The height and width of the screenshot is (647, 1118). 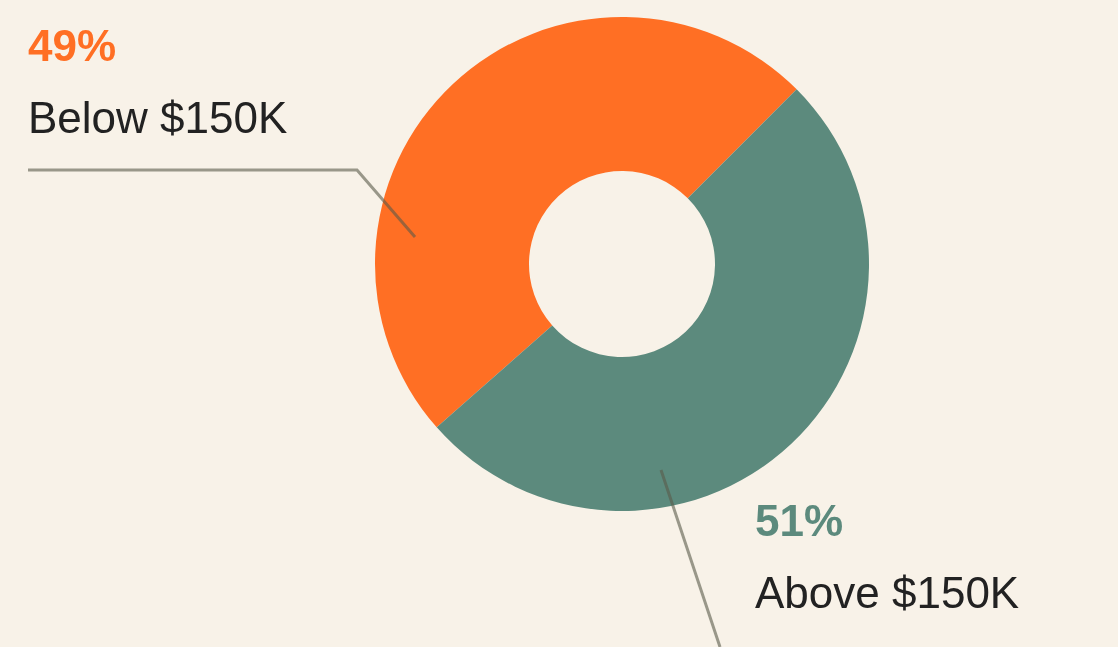 I want to click on slice-label: Above $150K, so click(x=887, y=593).